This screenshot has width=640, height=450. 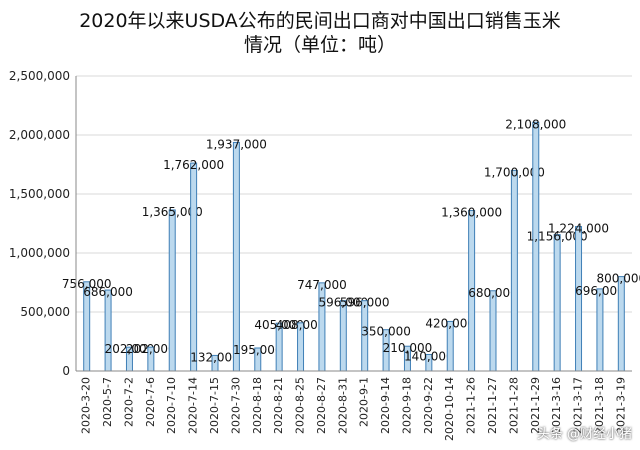 What do you see at coordinates (45, 312) in the screenshot?
I see `y-tick-label: 500,000` at bounding box center [45, 312].